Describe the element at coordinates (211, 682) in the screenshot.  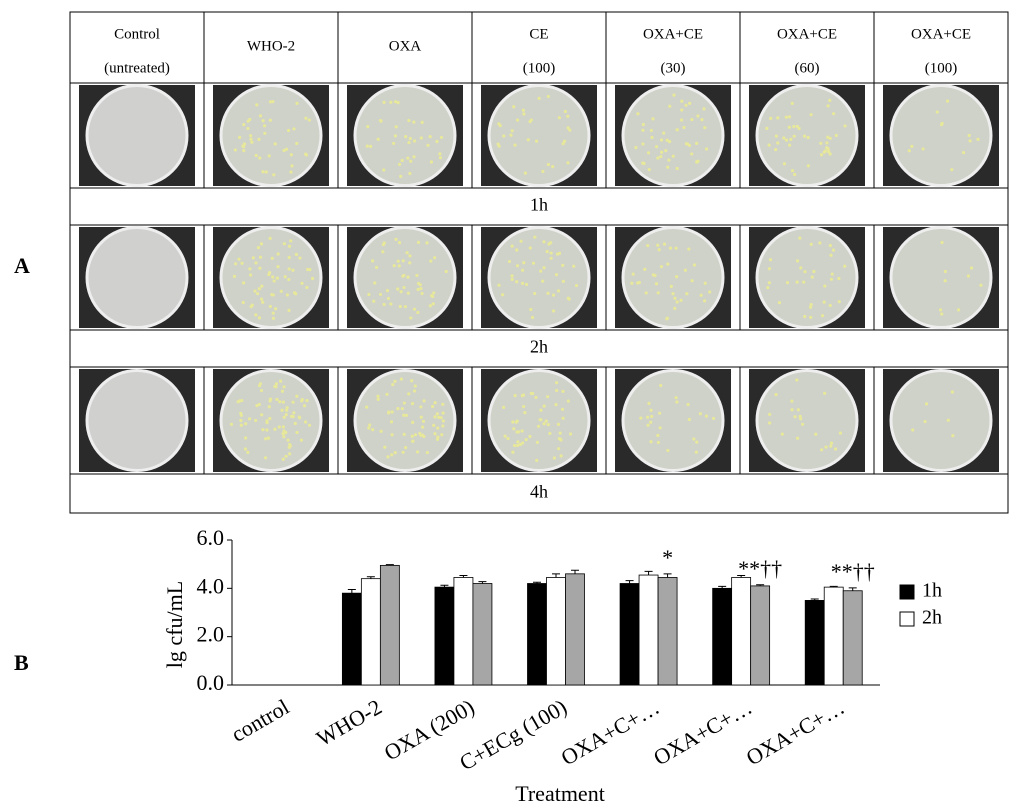
I see `y-tick-label: 0.0` at that location.